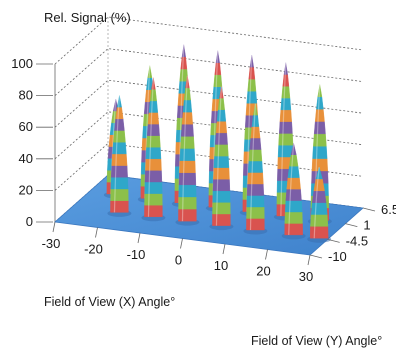 The width and height of the screenshot is (396, 351). What do you see at coordinates (209, 72) in the screenshot?
I see `grid-line` at bounding box center [209, 72].